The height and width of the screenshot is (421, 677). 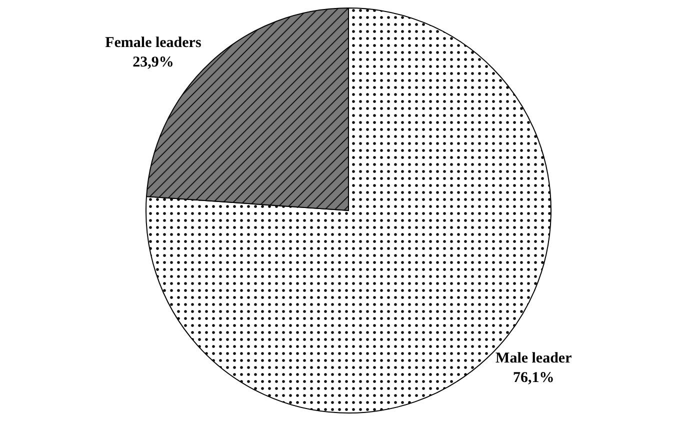 What do you see at coordinates (153, 62) in the screenshot?
I see `data-label: 23,9%` at bounding box center [153, 62].